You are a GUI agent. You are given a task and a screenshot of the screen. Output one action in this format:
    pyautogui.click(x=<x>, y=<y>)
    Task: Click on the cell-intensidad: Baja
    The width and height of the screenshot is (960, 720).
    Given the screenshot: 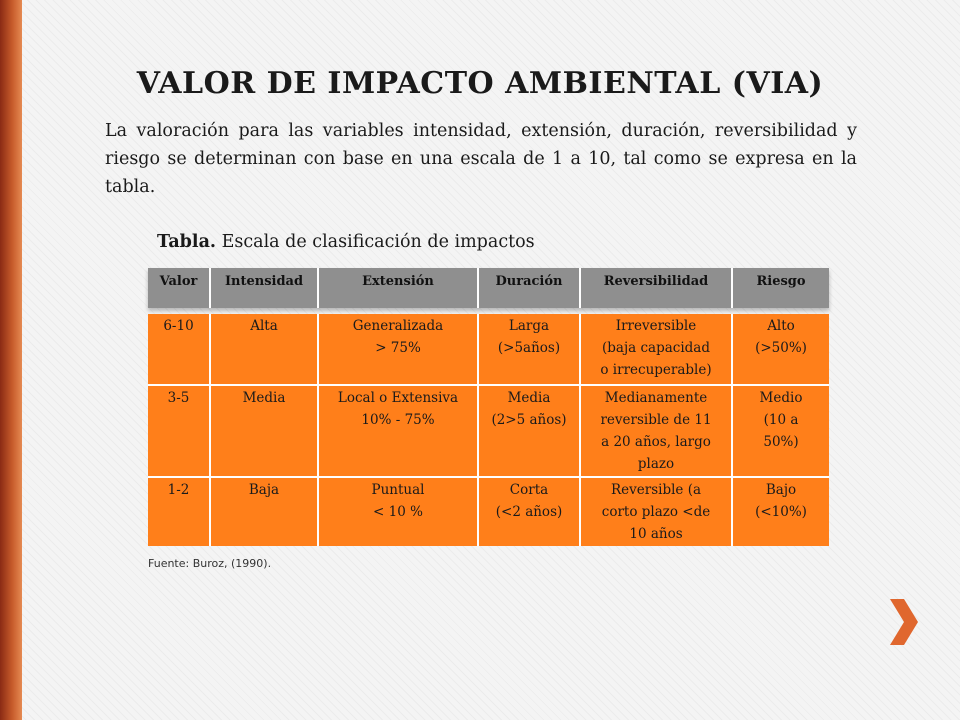 What is the action you would take?
    pyautogui.click(x=265, y=512)
    